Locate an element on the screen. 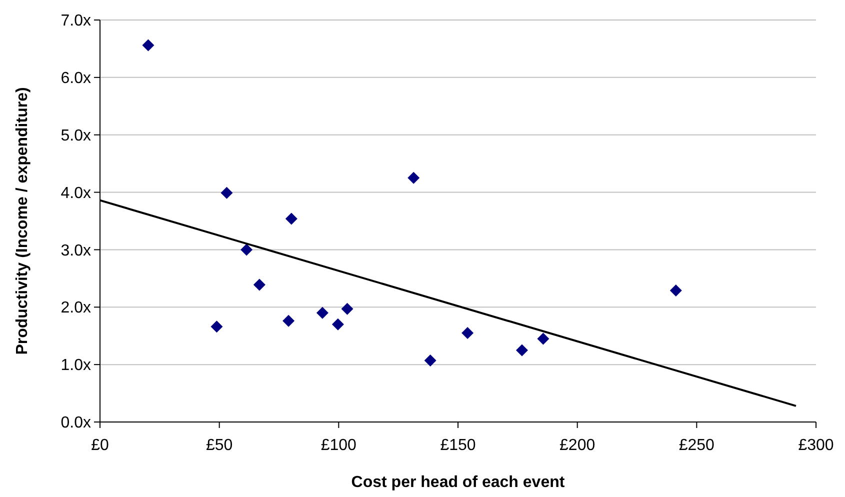  y-tick-label: 3.0x is located at coordinates (75, 251).